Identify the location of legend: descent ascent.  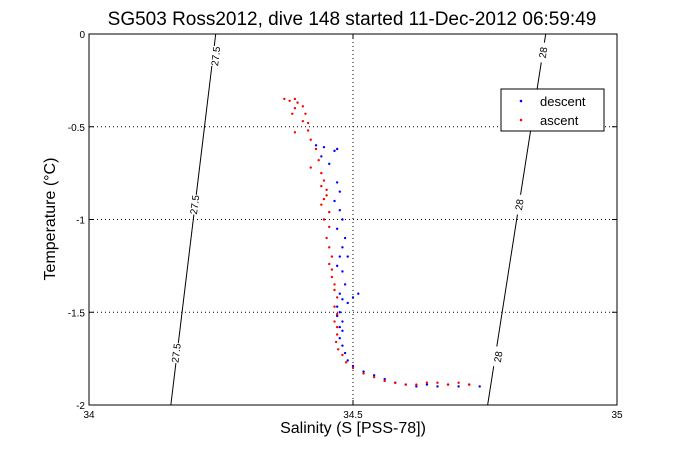
(552, 110).